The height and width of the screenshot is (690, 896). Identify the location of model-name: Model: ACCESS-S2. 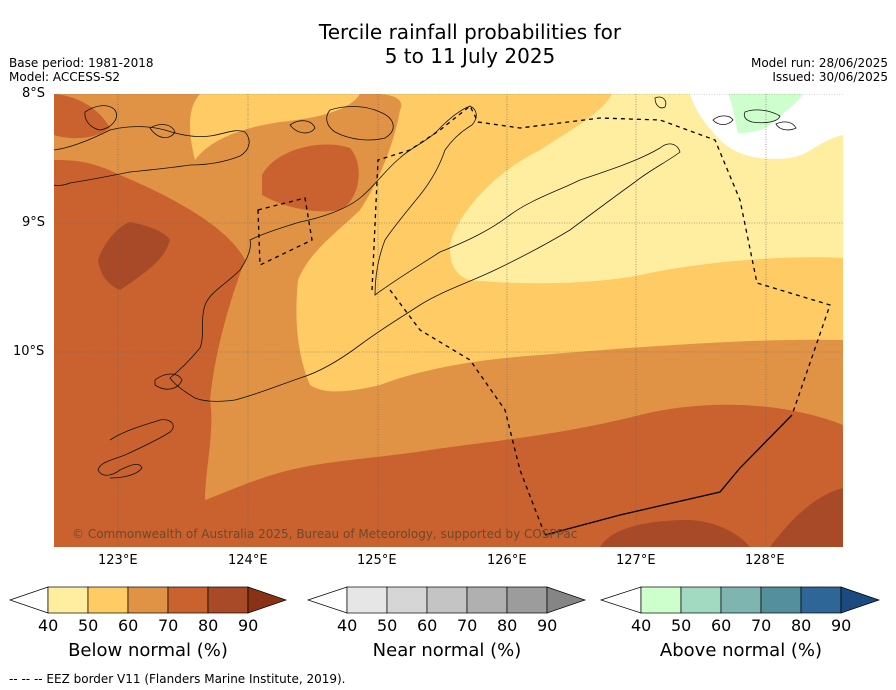
(65, 77).